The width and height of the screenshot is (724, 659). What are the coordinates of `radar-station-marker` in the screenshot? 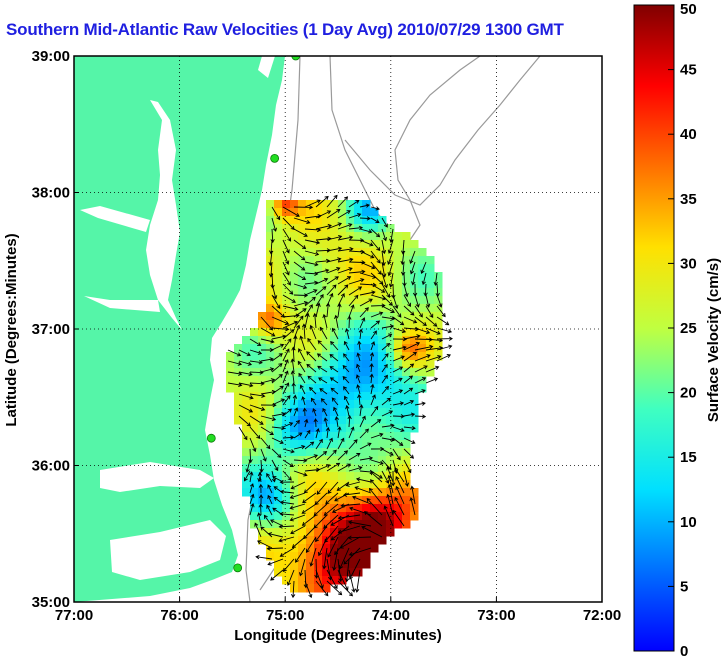 It's located at (275, 158).